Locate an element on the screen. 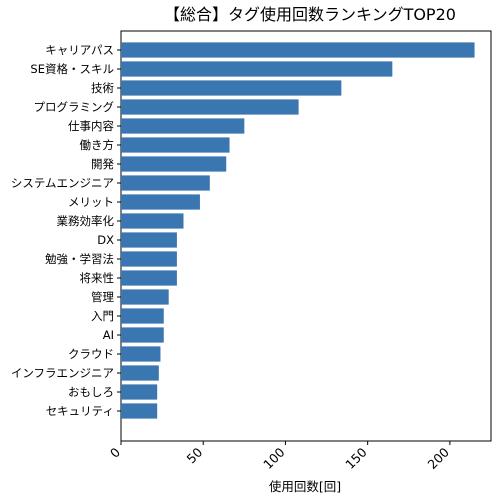  y-tick-label-12: 将来性 is located at coordinates (97, 278).